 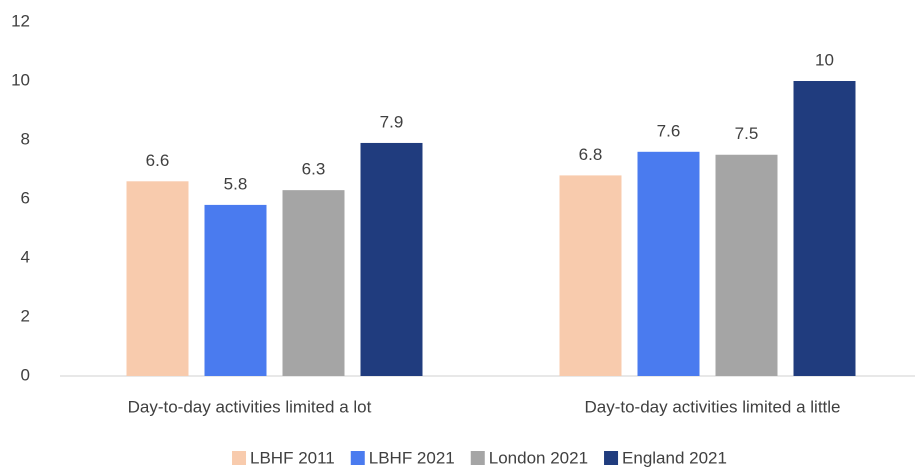 I want to click on value-label: 7.5, so click(x=747, y=133).